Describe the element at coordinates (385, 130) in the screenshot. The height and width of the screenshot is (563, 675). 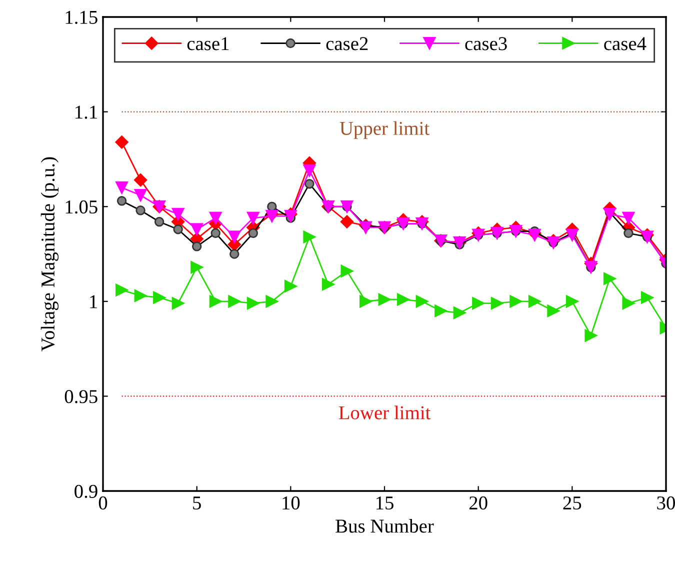
I see `ref-line-label: Upper limit` at that location.